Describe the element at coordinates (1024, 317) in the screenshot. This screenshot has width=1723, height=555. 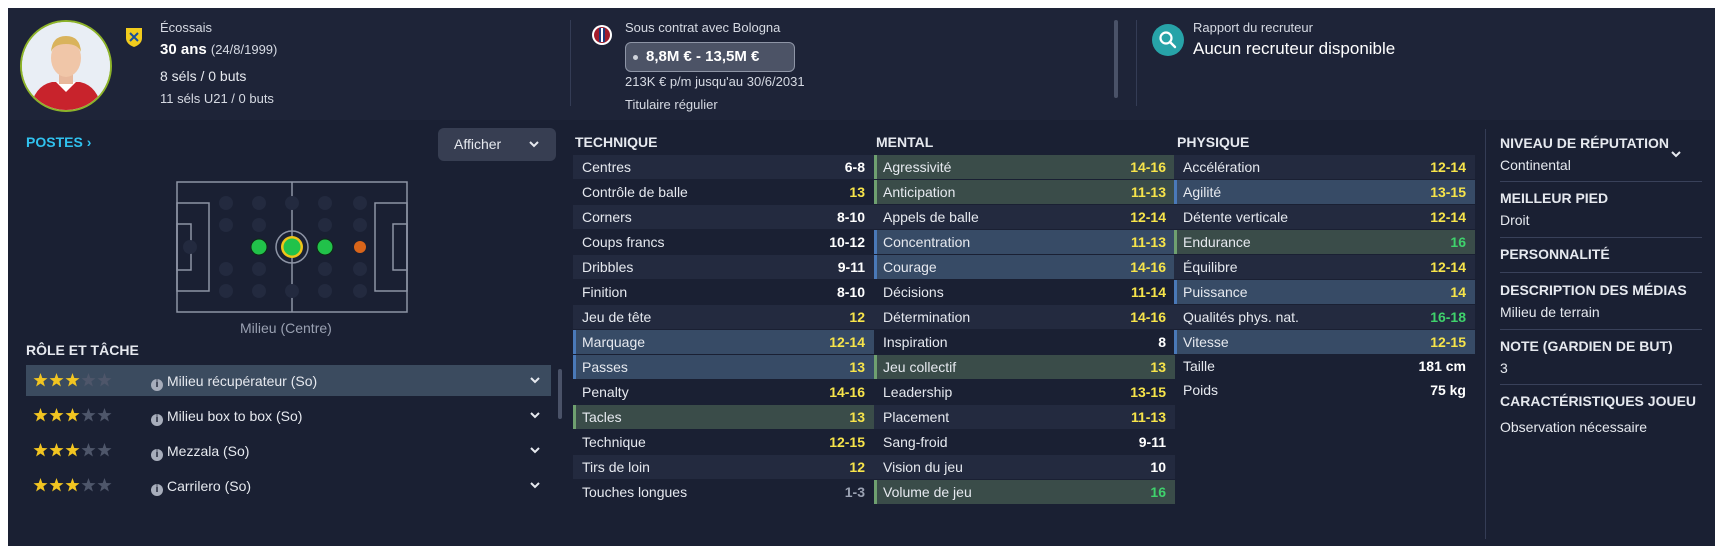
I see `mental-attr-row: Détermination 14-16` at that location.